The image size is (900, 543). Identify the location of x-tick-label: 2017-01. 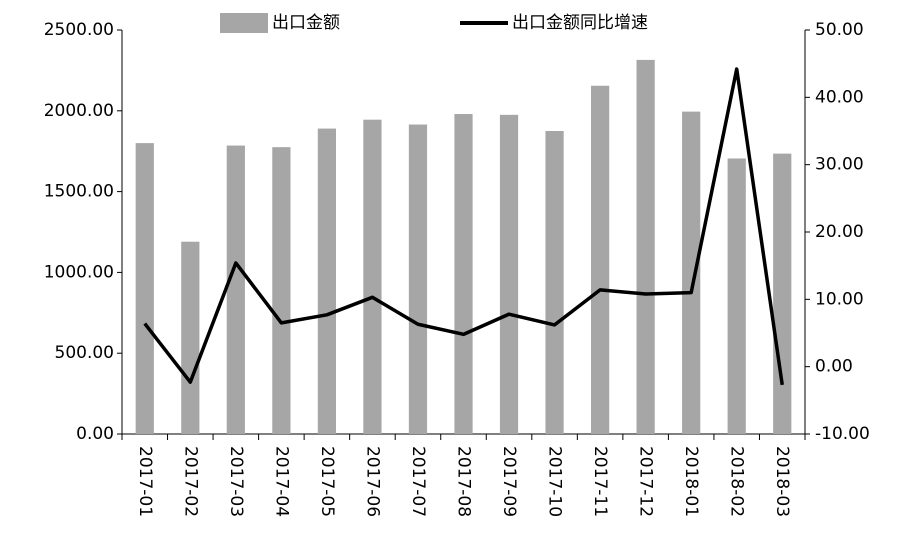
(145, 481).